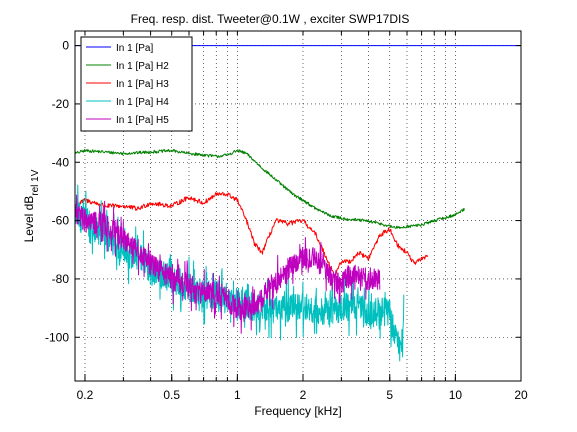  I want to click on x-tick-label: 1, so click(237, 395).